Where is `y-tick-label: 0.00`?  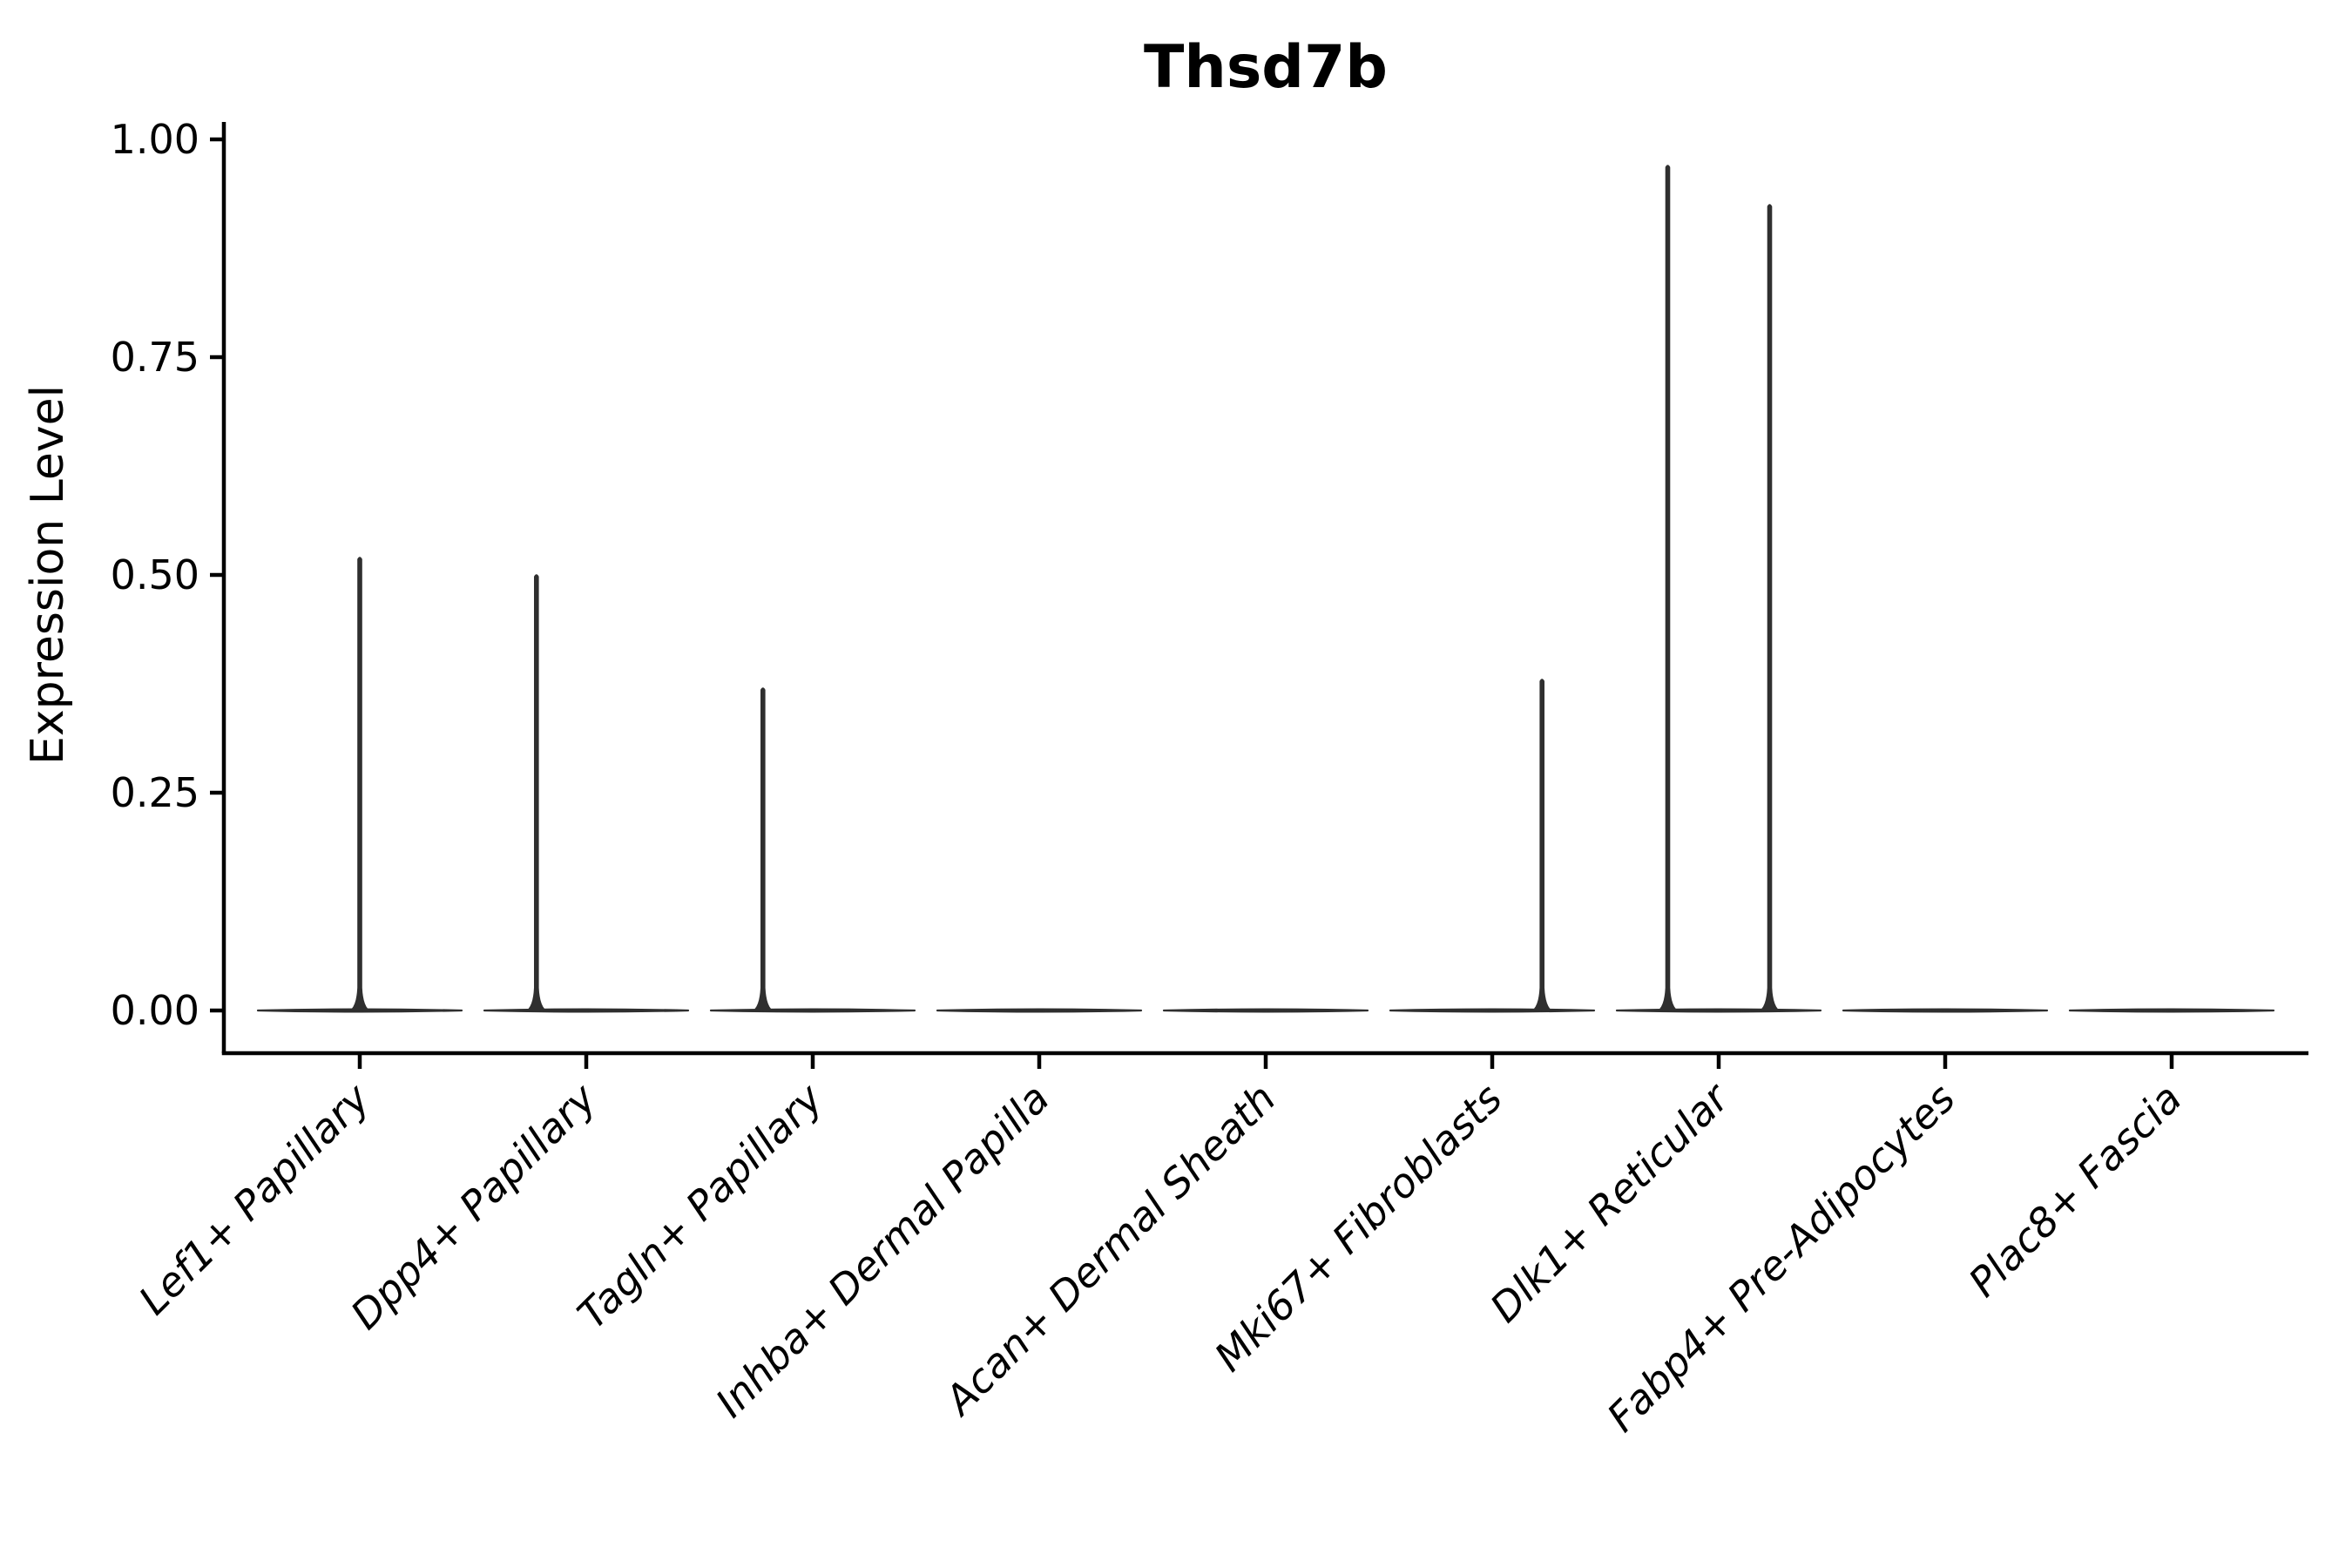 y-tick-label: 0.00 is located at coordinates (155, 1011).